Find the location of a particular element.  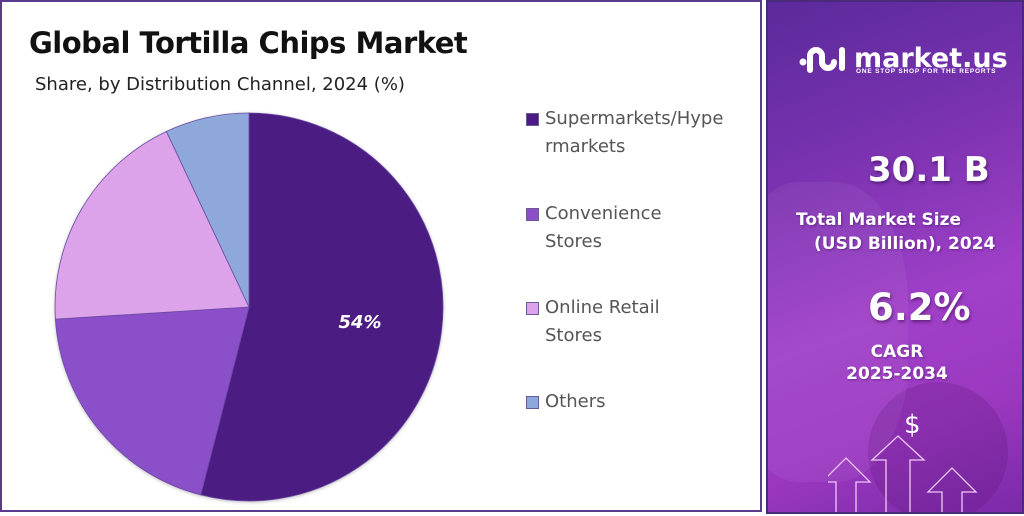

pie-slice-convenience is located at coordinates (152, 401).